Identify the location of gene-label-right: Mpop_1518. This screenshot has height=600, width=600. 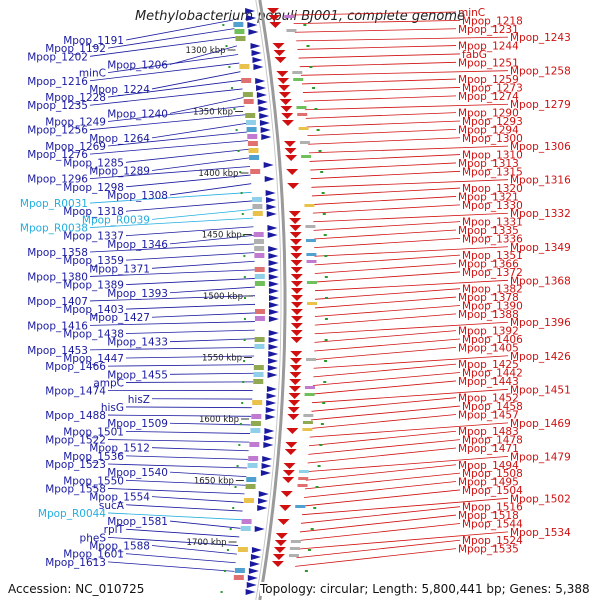
(488, 516).